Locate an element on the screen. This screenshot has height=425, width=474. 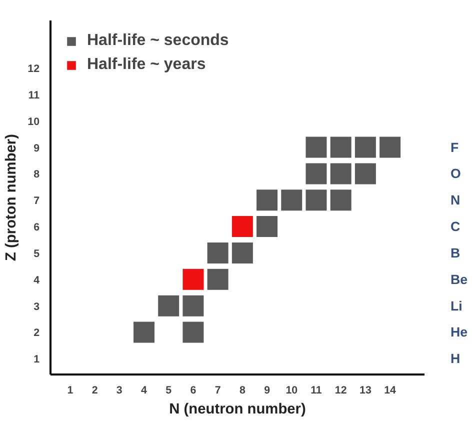
y-tick-label: 6 is located at coordinates (37, 228).